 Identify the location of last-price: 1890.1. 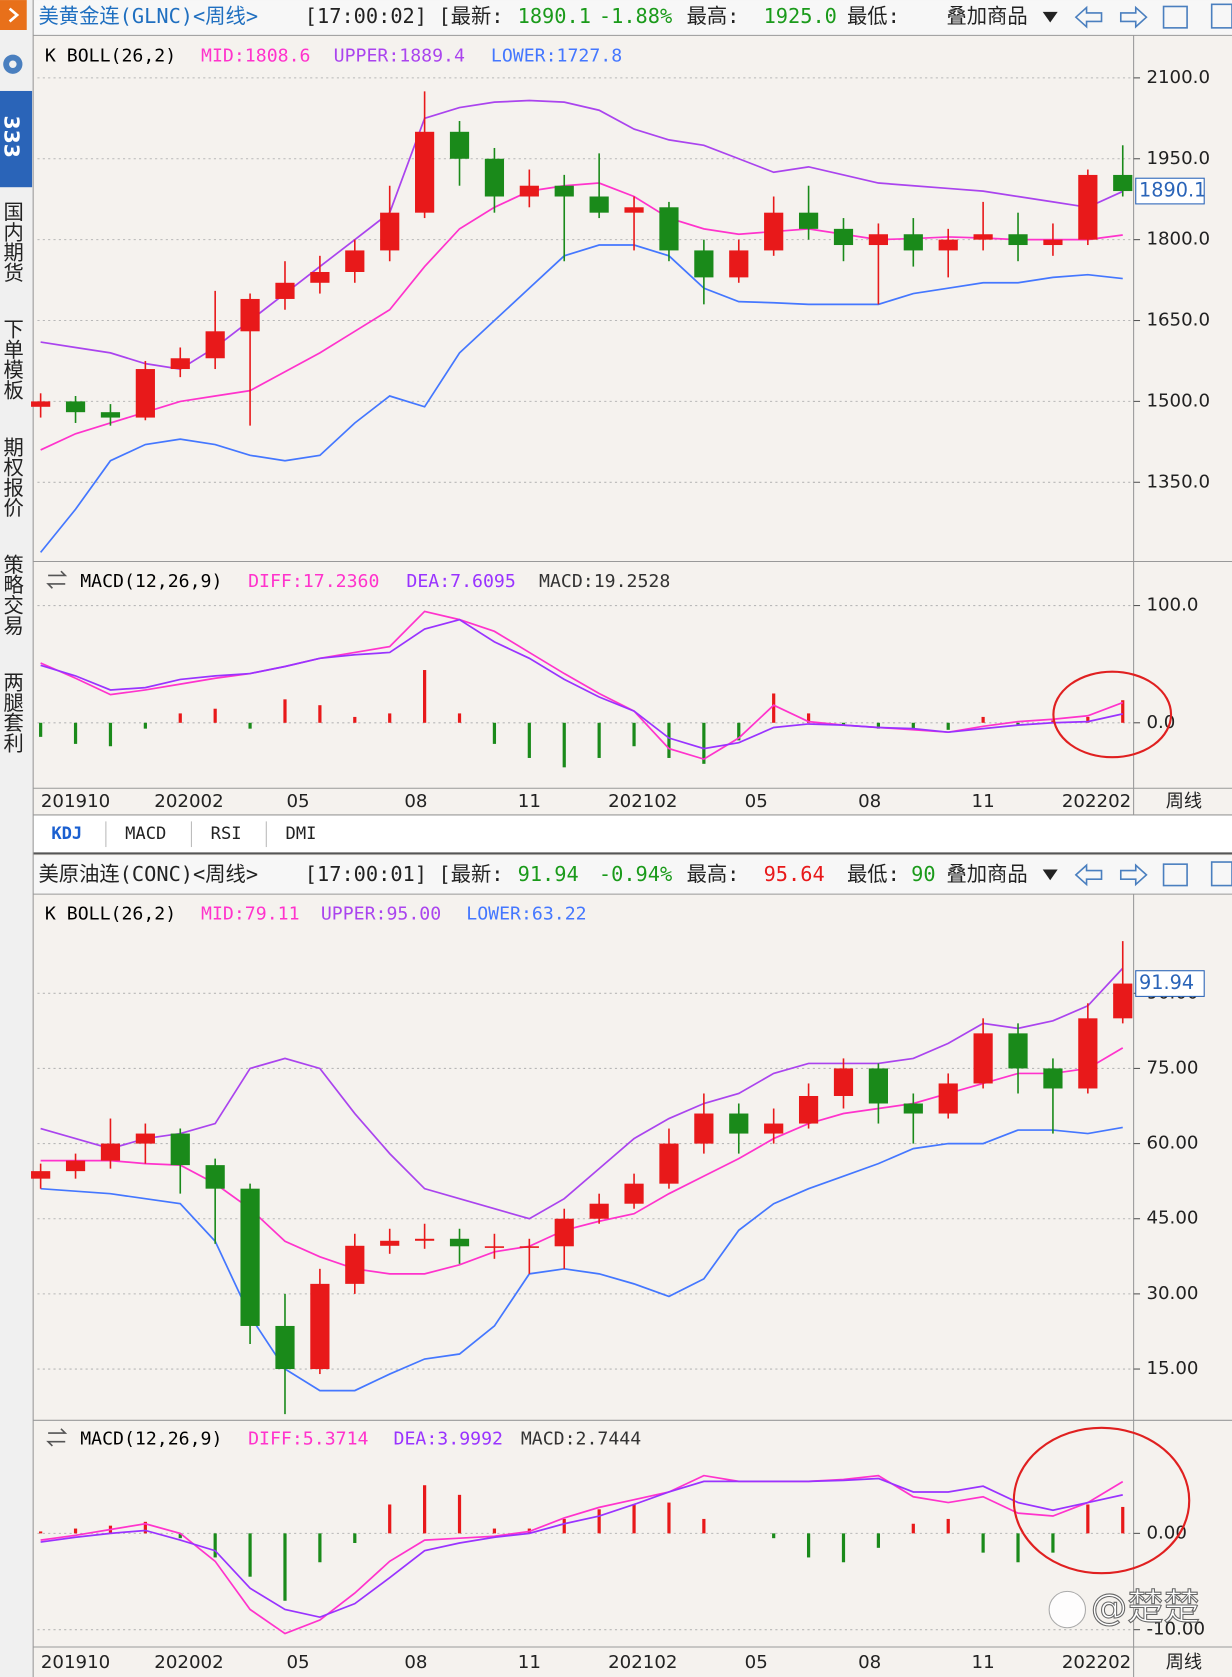
(1172, 190).